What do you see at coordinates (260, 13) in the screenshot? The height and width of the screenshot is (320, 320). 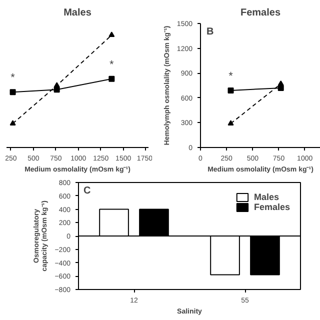 I see `chart-title: Females` at bounding box center [260, 13].